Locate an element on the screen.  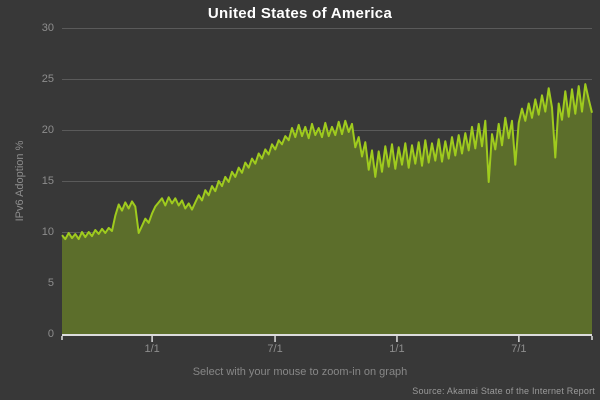
y-tick-label: 20 is located at coordinates (47, 130).